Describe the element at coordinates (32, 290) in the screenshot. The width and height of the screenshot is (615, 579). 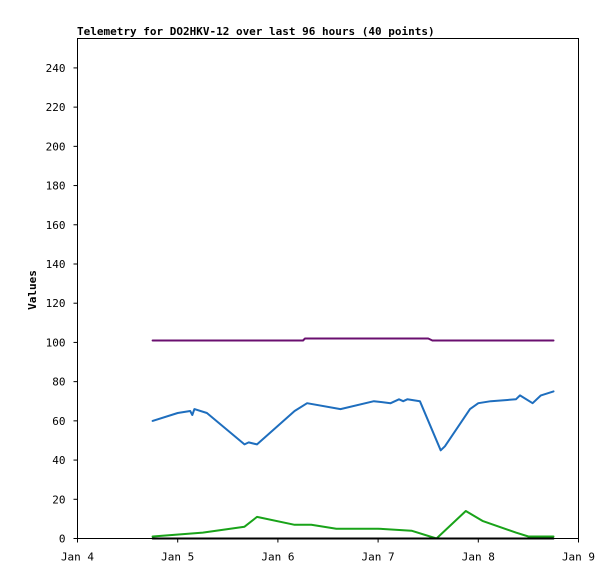
I see `y-axis-label: Values` at that location.